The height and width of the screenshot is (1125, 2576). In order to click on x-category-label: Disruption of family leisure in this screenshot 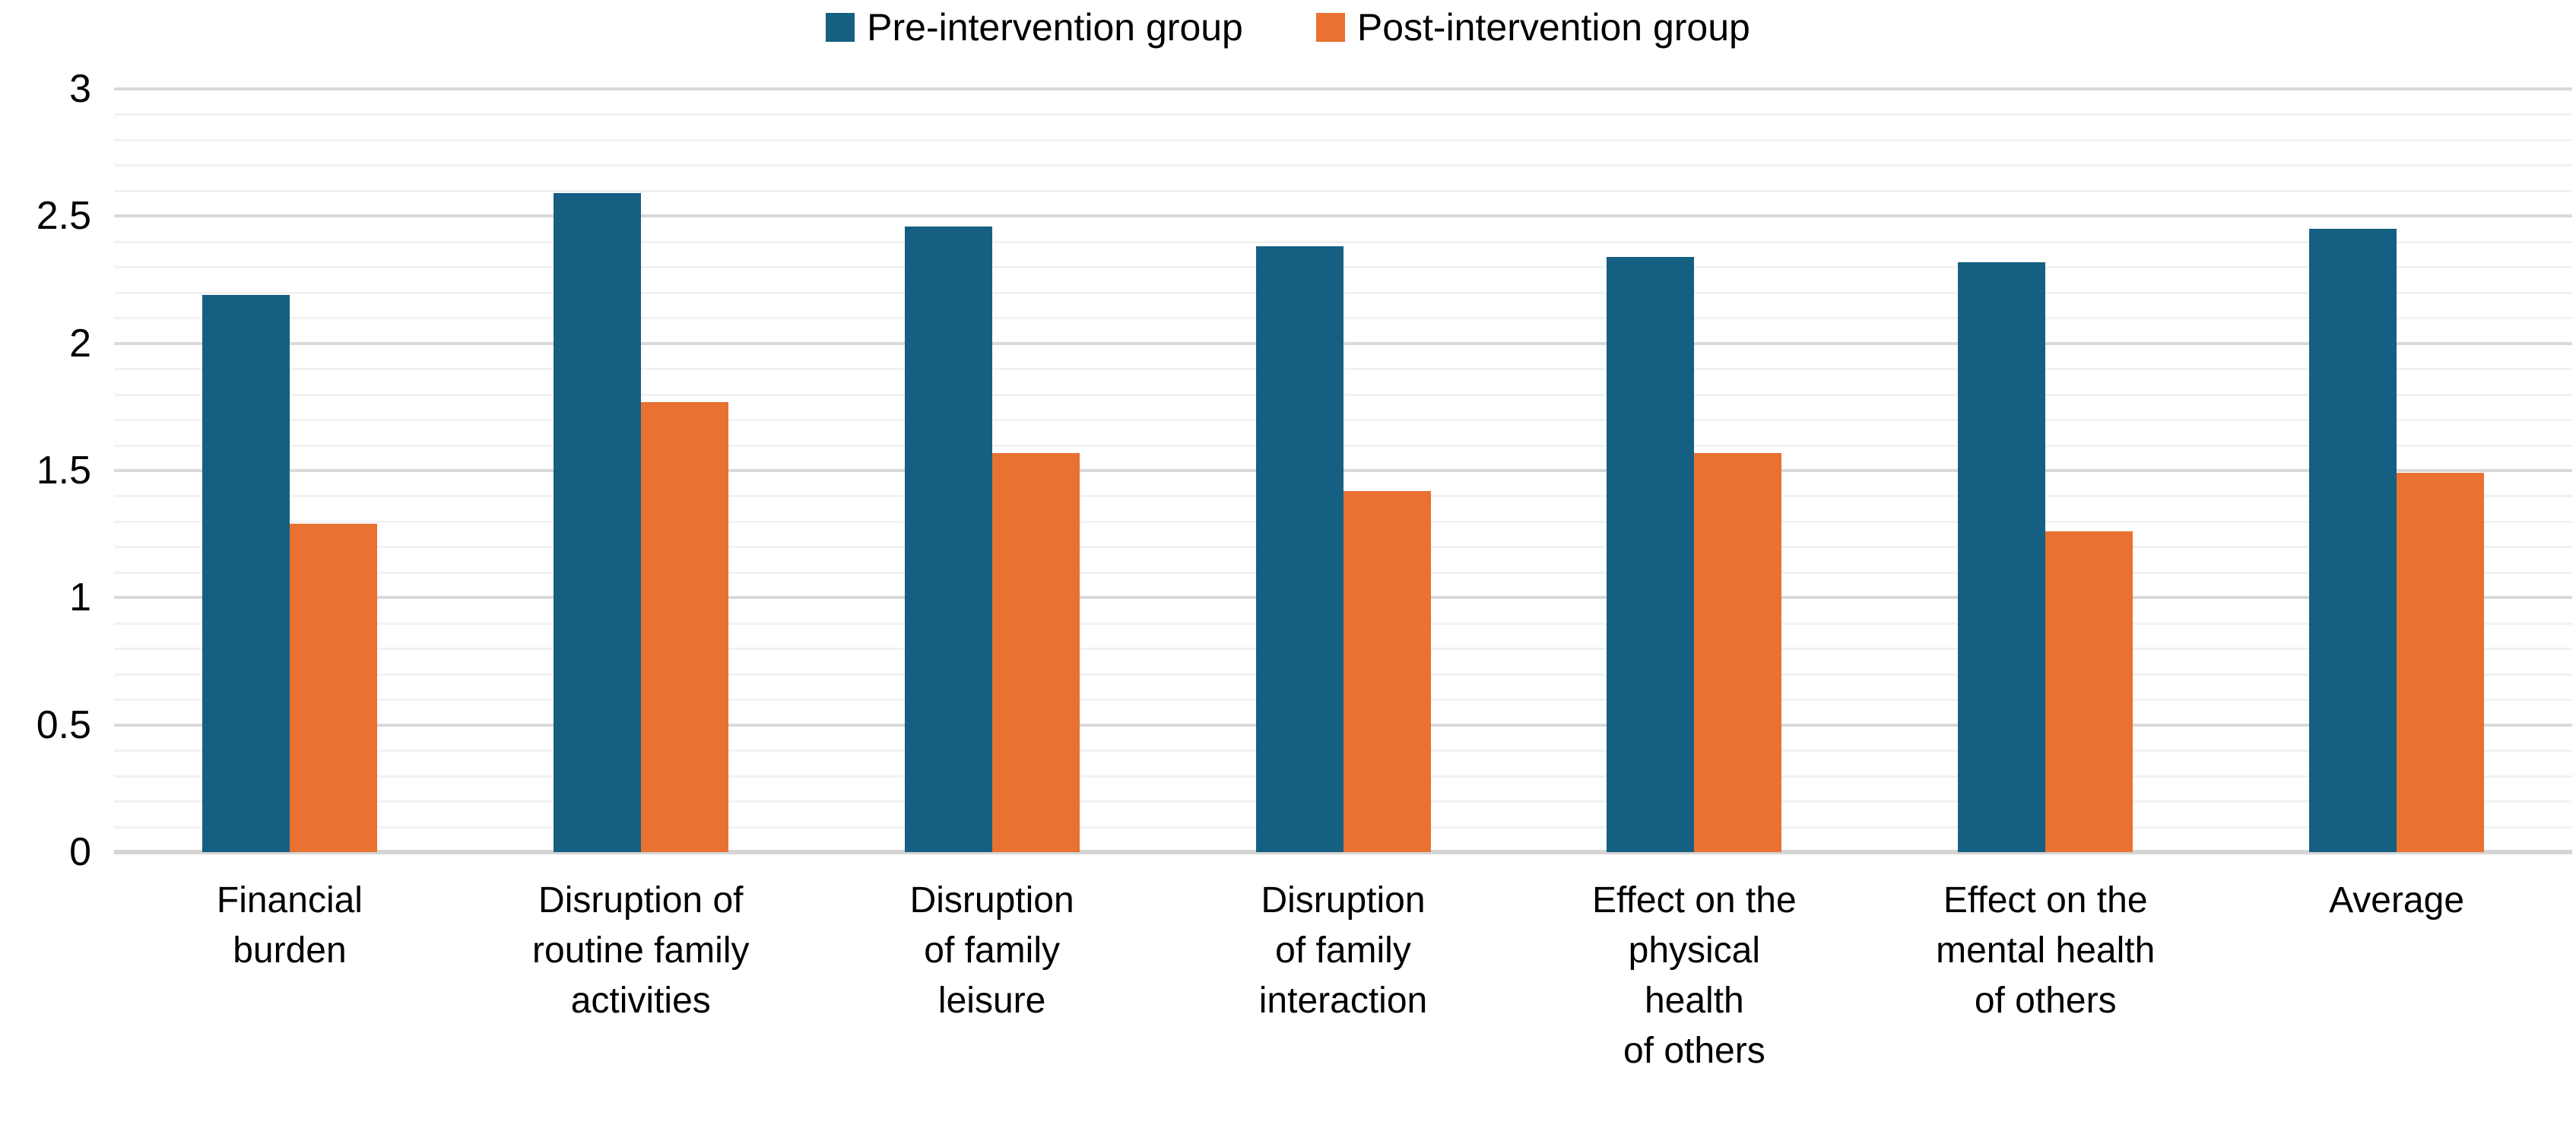, I will do `click(992, 951)`.